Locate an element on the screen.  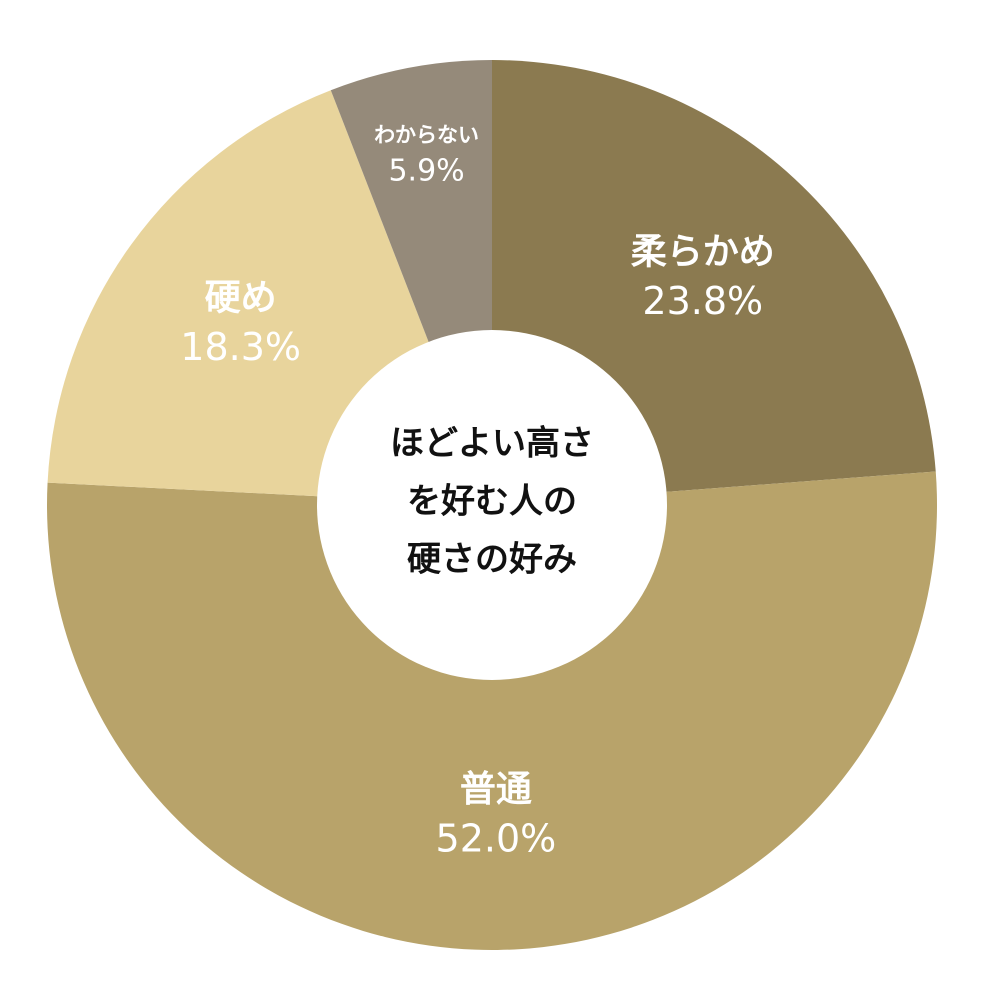
value-label: 18.3% is located at coordinates (240, 347).